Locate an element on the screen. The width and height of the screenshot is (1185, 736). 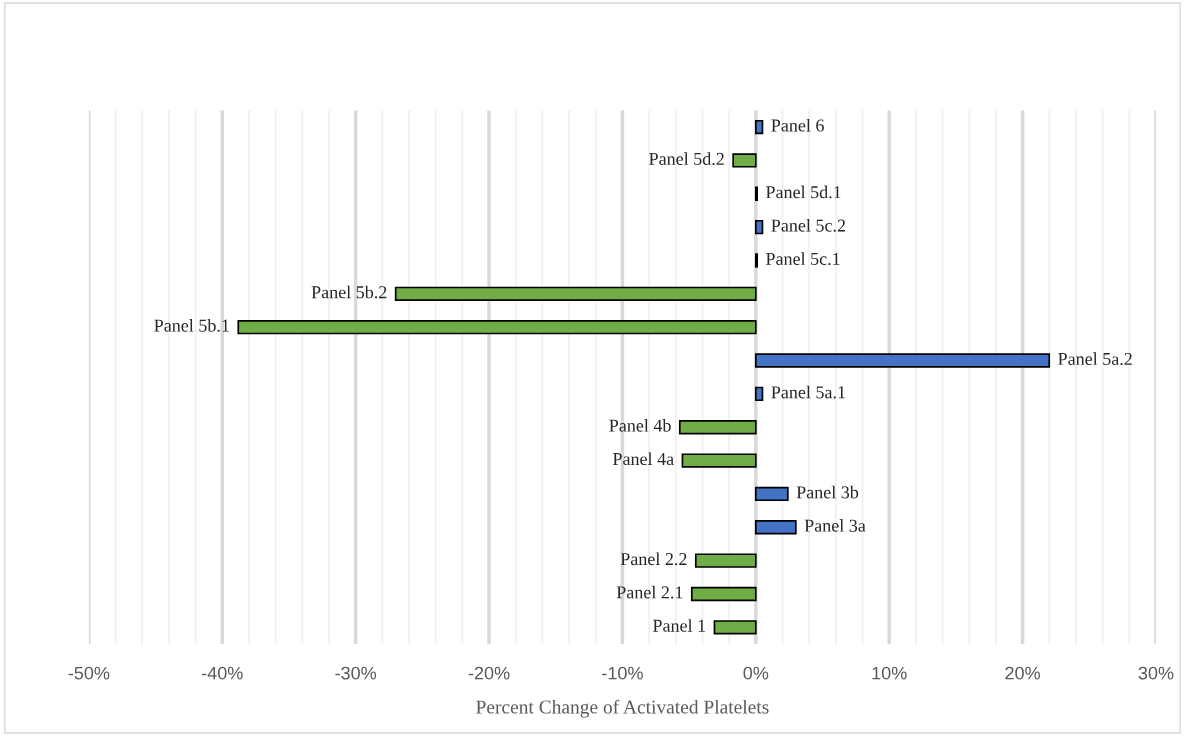
y-tick-label: Panel 2.1 is located at coordinates (649, 592).